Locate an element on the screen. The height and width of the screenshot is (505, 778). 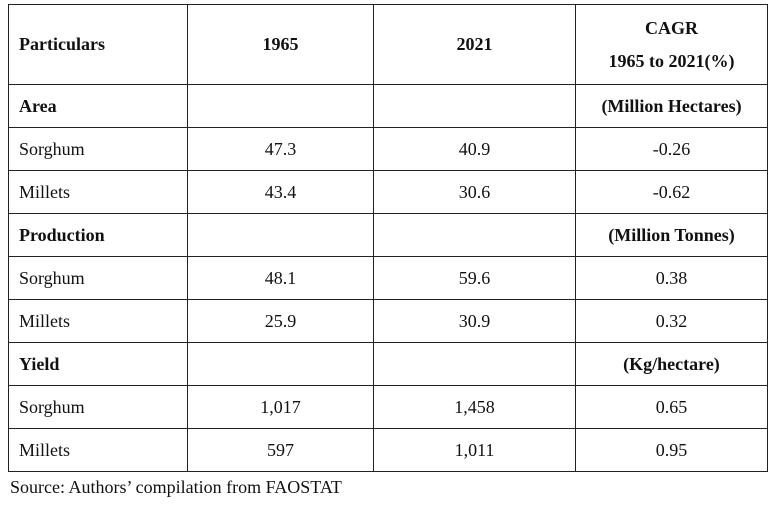
value-1965: 48.1 is located at coordinates (280, 278).